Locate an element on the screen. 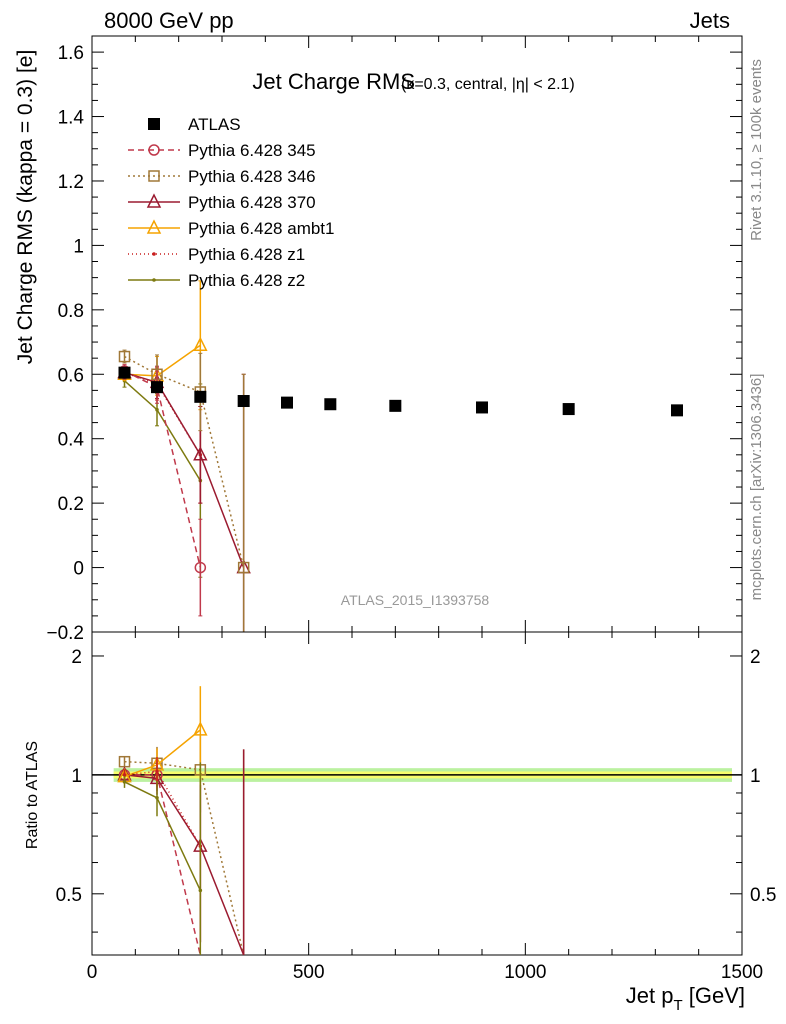  header-left: 8000 GeV pp is located at coordinates (169, 20).